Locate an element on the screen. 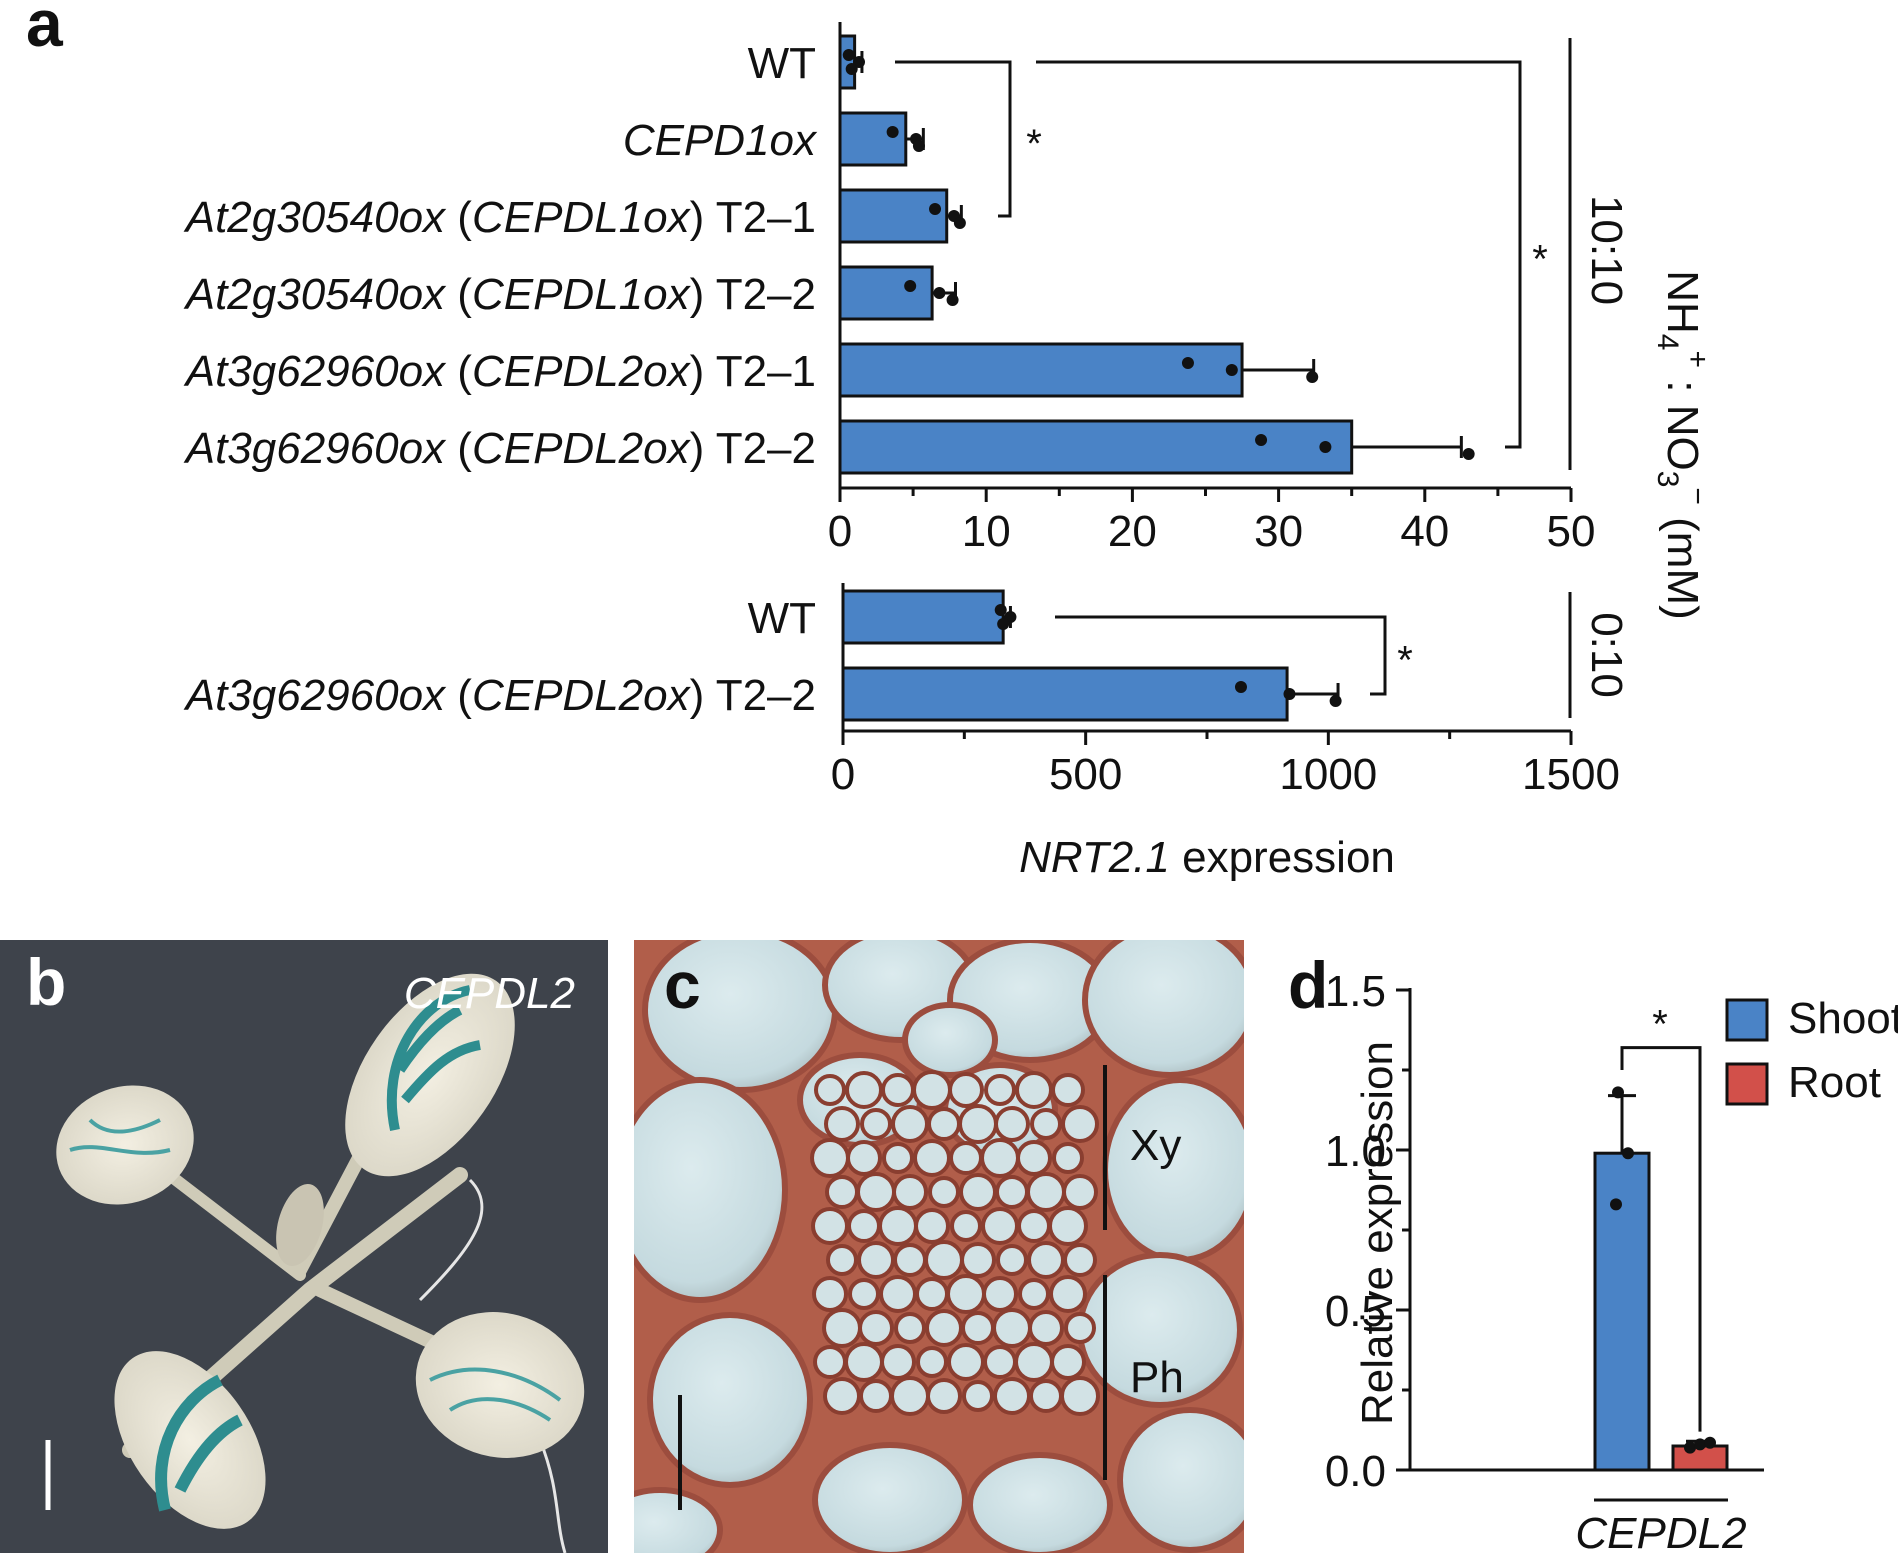 This screenshot has width=1898, height=1553. y-axis-label: Relative expression is located at coordinates (1377, 1233).